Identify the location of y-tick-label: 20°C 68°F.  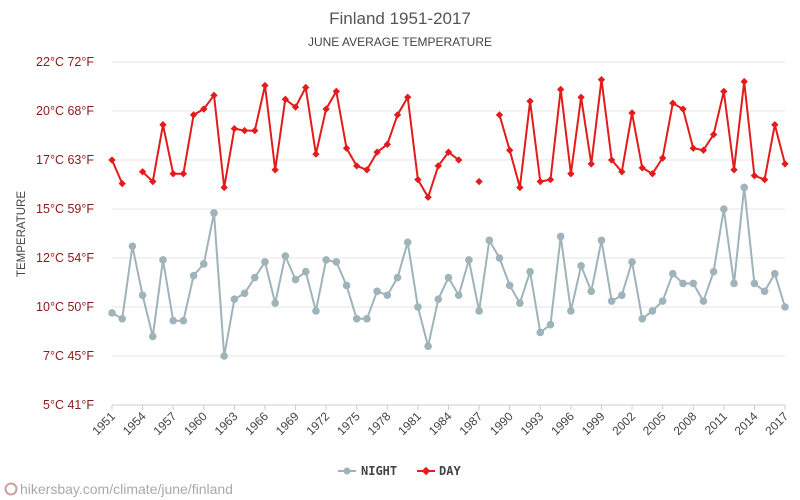
(65, 111).